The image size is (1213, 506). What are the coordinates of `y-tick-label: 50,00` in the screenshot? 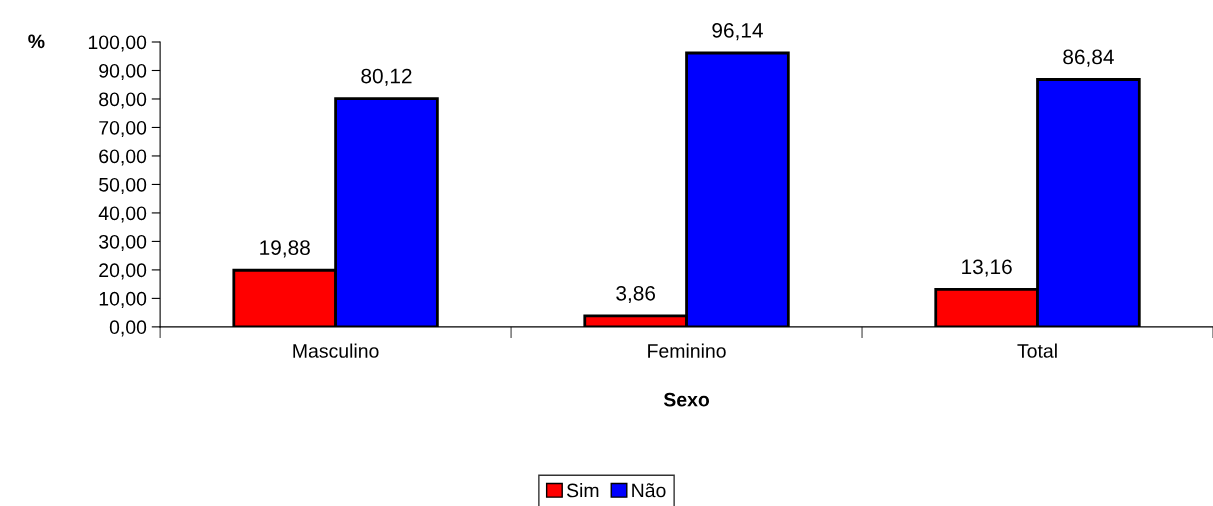 It's located at (123, 185).